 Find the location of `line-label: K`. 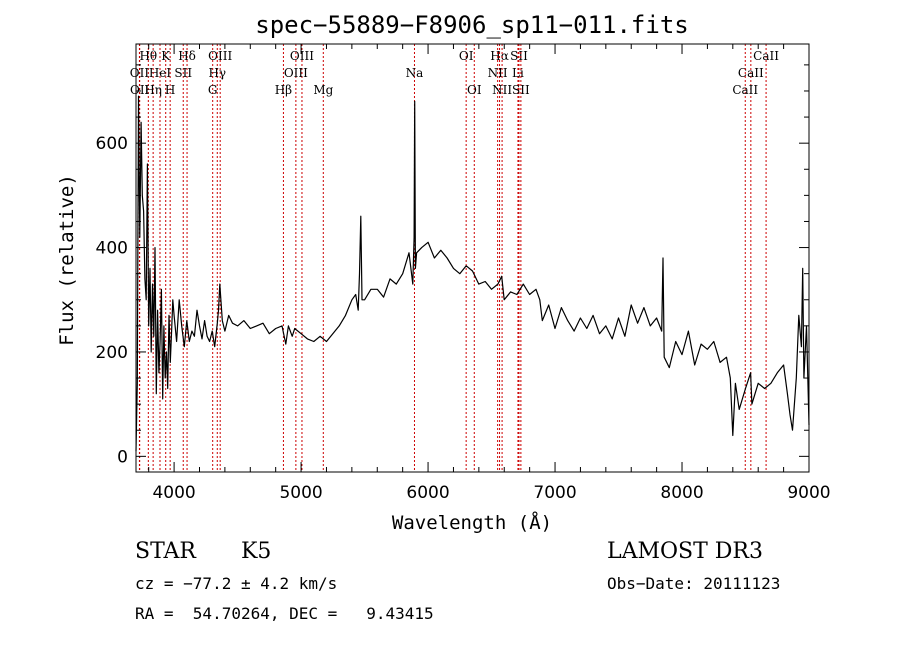

line-label: K is located at coordinates (166, 56).